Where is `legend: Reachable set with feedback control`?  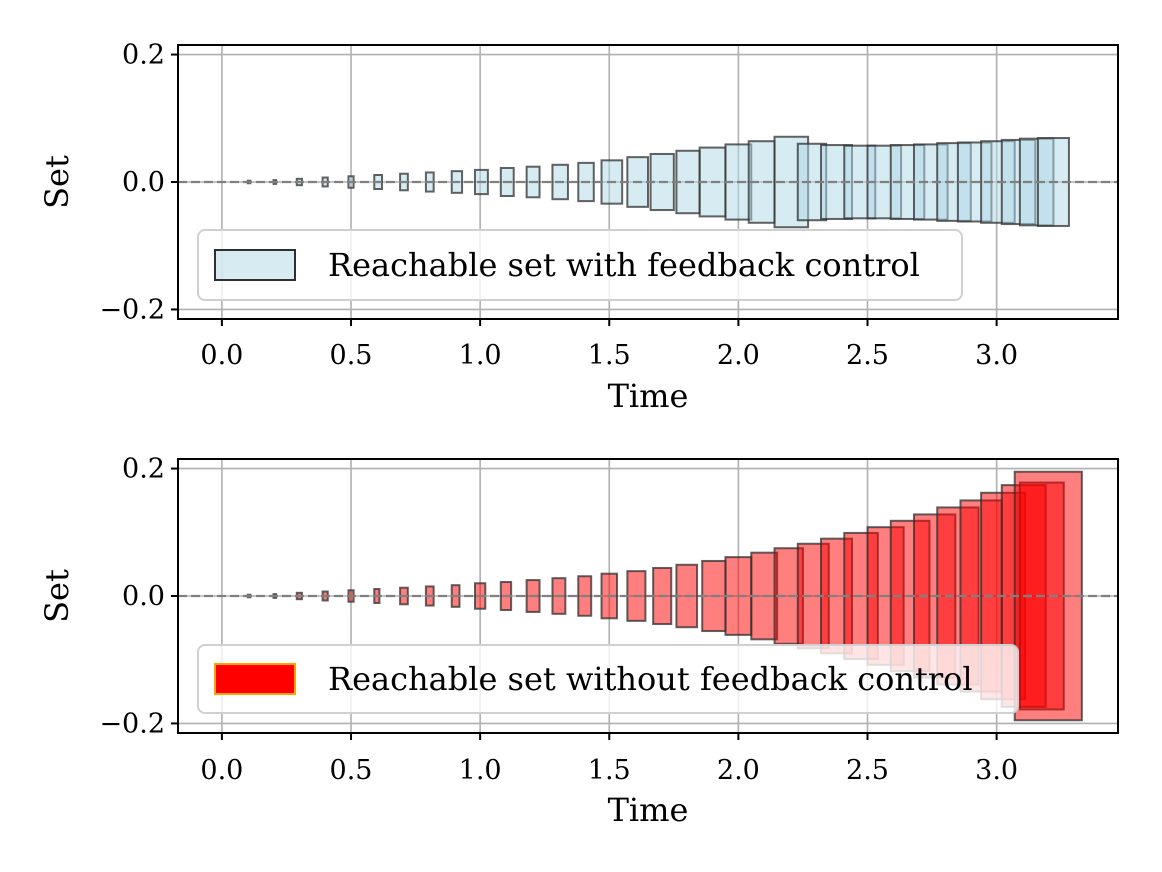 legend: Reachable set with feedback control is located at coordinates (580, 265).